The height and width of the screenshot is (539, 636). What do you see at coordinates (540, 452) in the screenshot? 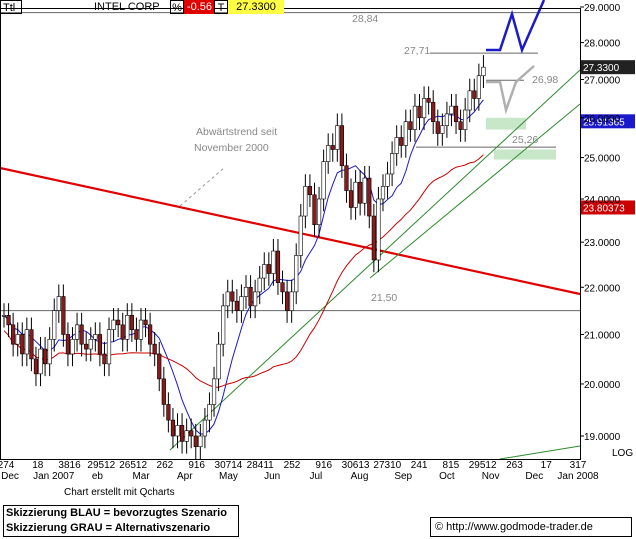
I see `uptrend-line-lower` at bounding box center [540, 452].